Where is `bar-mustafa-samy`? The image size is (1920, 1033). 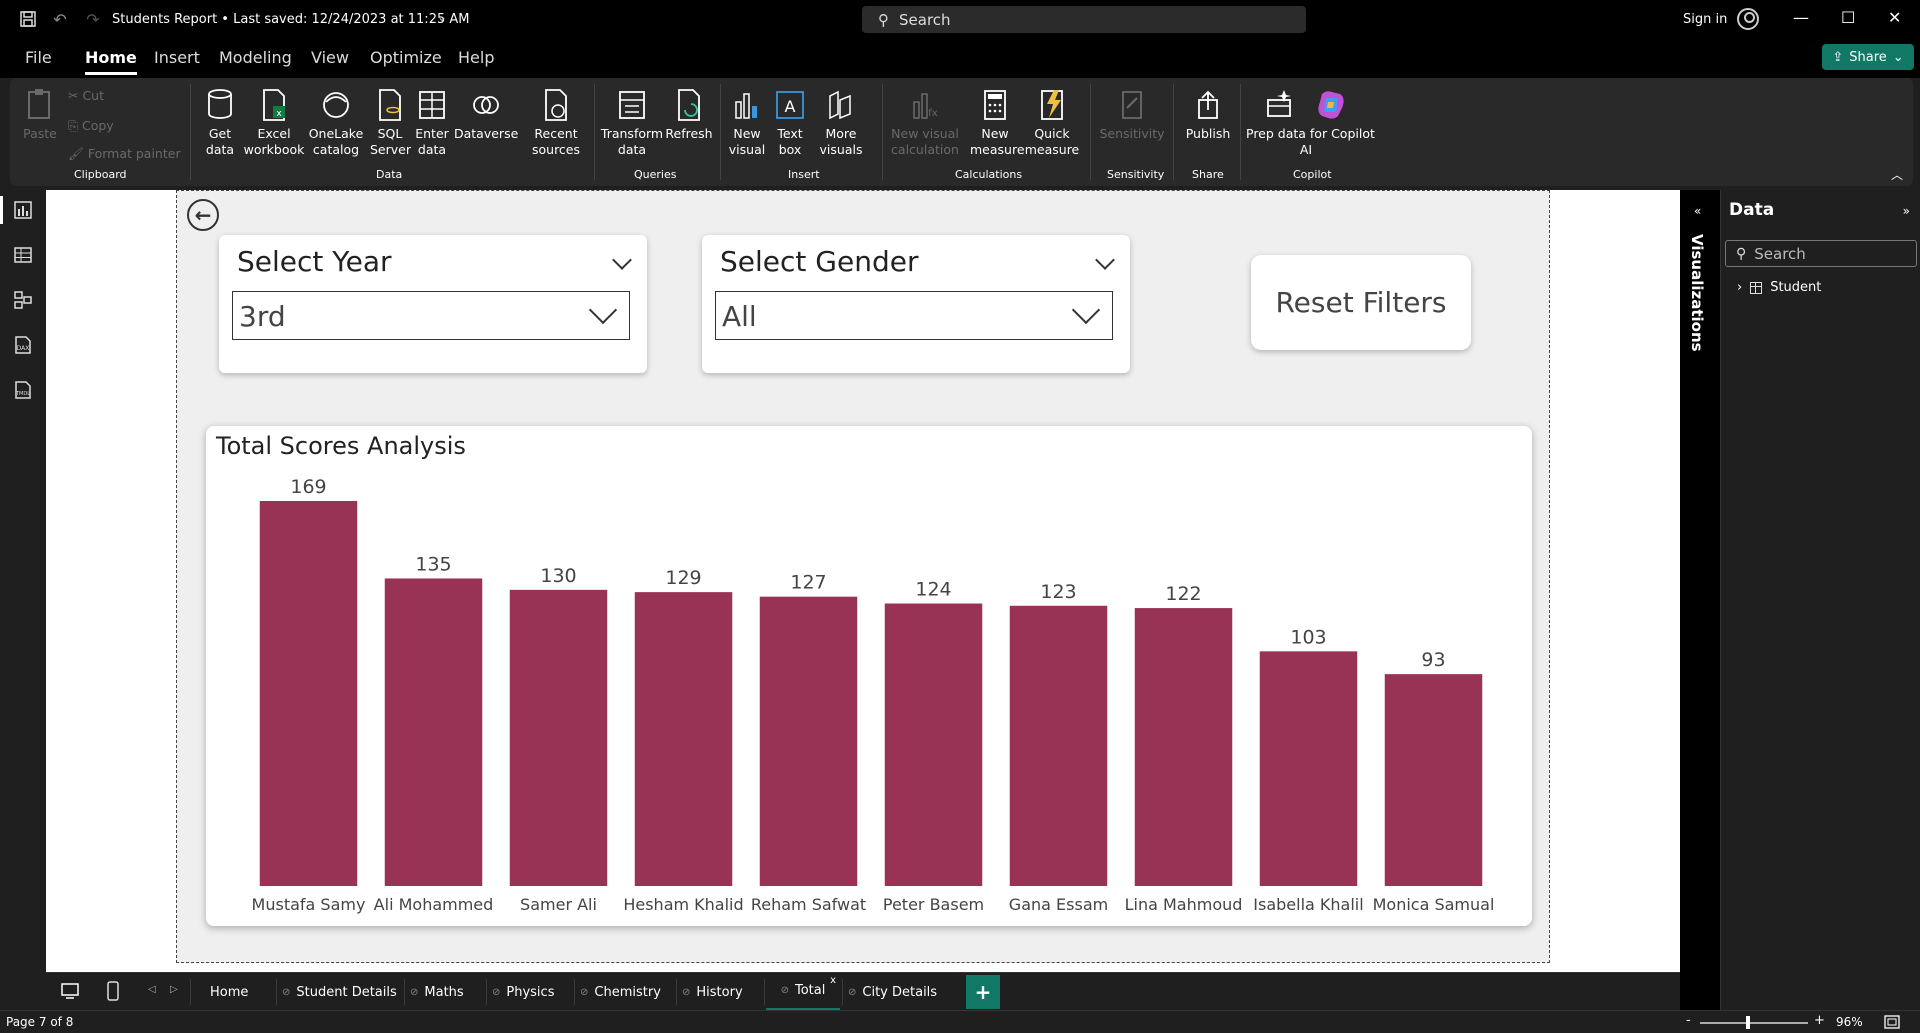
bar-mustafa-samy is located at coordinates (308, 693).